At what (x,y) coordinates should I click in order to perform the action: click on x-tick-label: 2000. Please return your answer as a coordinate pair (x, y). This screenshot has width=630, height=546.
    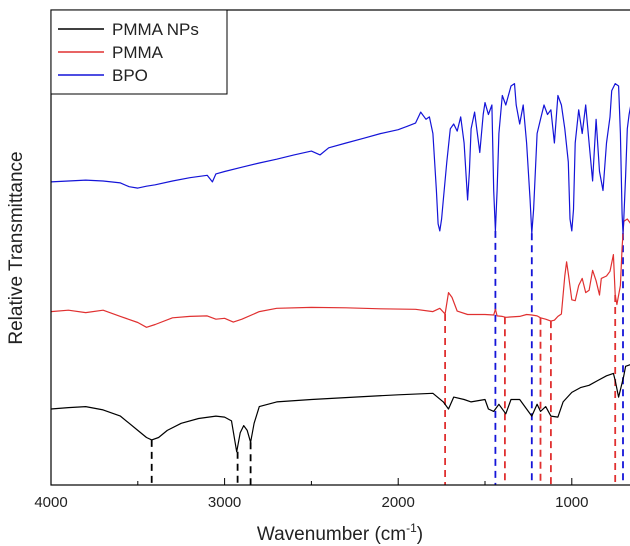
    Looking at the image, I should click on (398, 502).